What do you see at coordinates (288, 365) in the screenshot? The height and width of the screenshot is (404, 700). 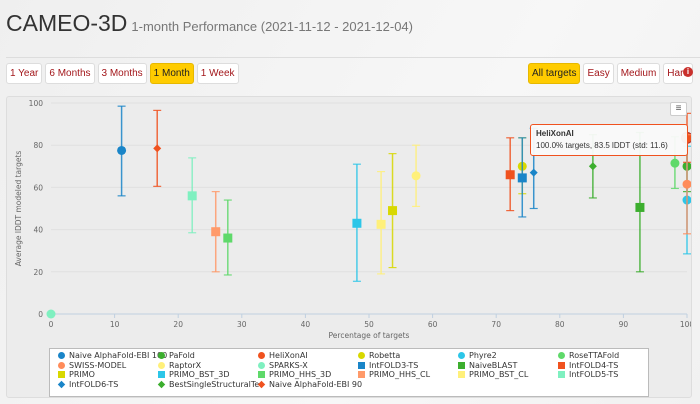 I see `legend-label: SPARKS-X` at bounding box center [288, 365].